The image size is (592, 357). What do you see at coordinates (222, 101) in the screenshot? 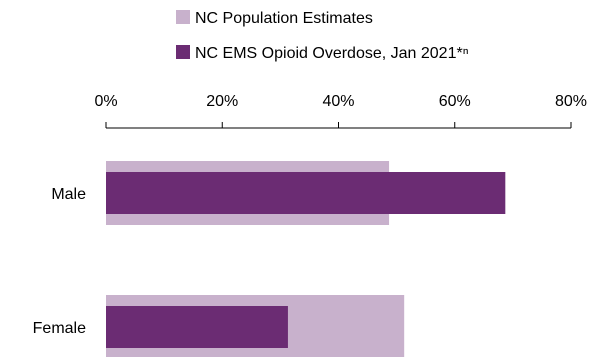
I see `x-tick-label: 20%` at bounding box center [222, 101].